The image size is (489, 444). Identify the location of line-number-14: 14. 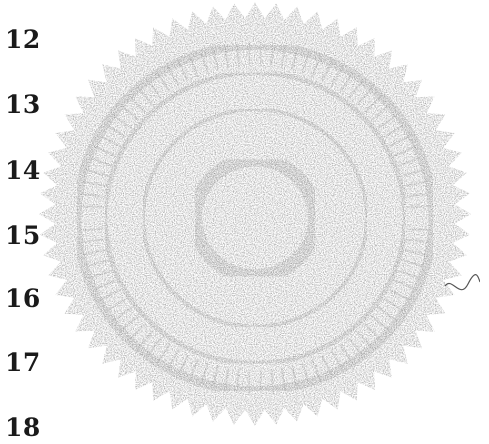
(23, 170).